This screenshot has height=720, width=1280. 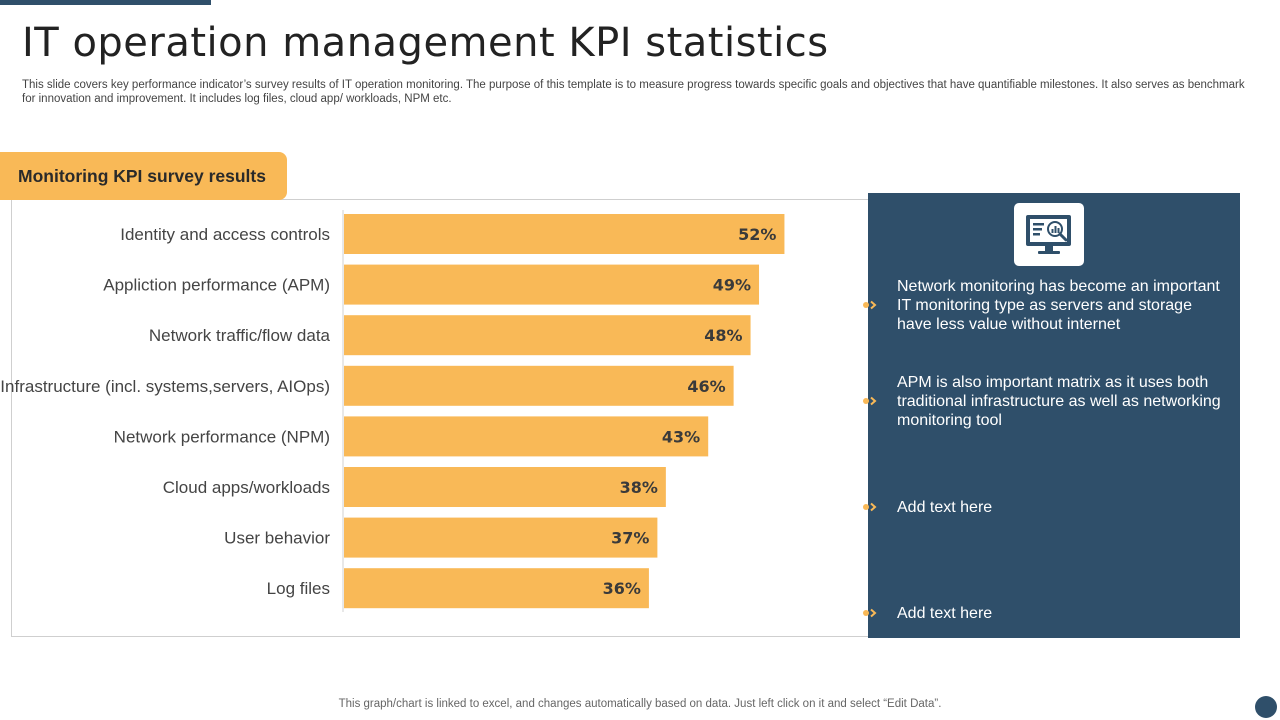 What do you see at coordinates (425, 43) in the screenshot?
I see `page-title: IT operation management KPI statistics` at bounding box center [425, 43].